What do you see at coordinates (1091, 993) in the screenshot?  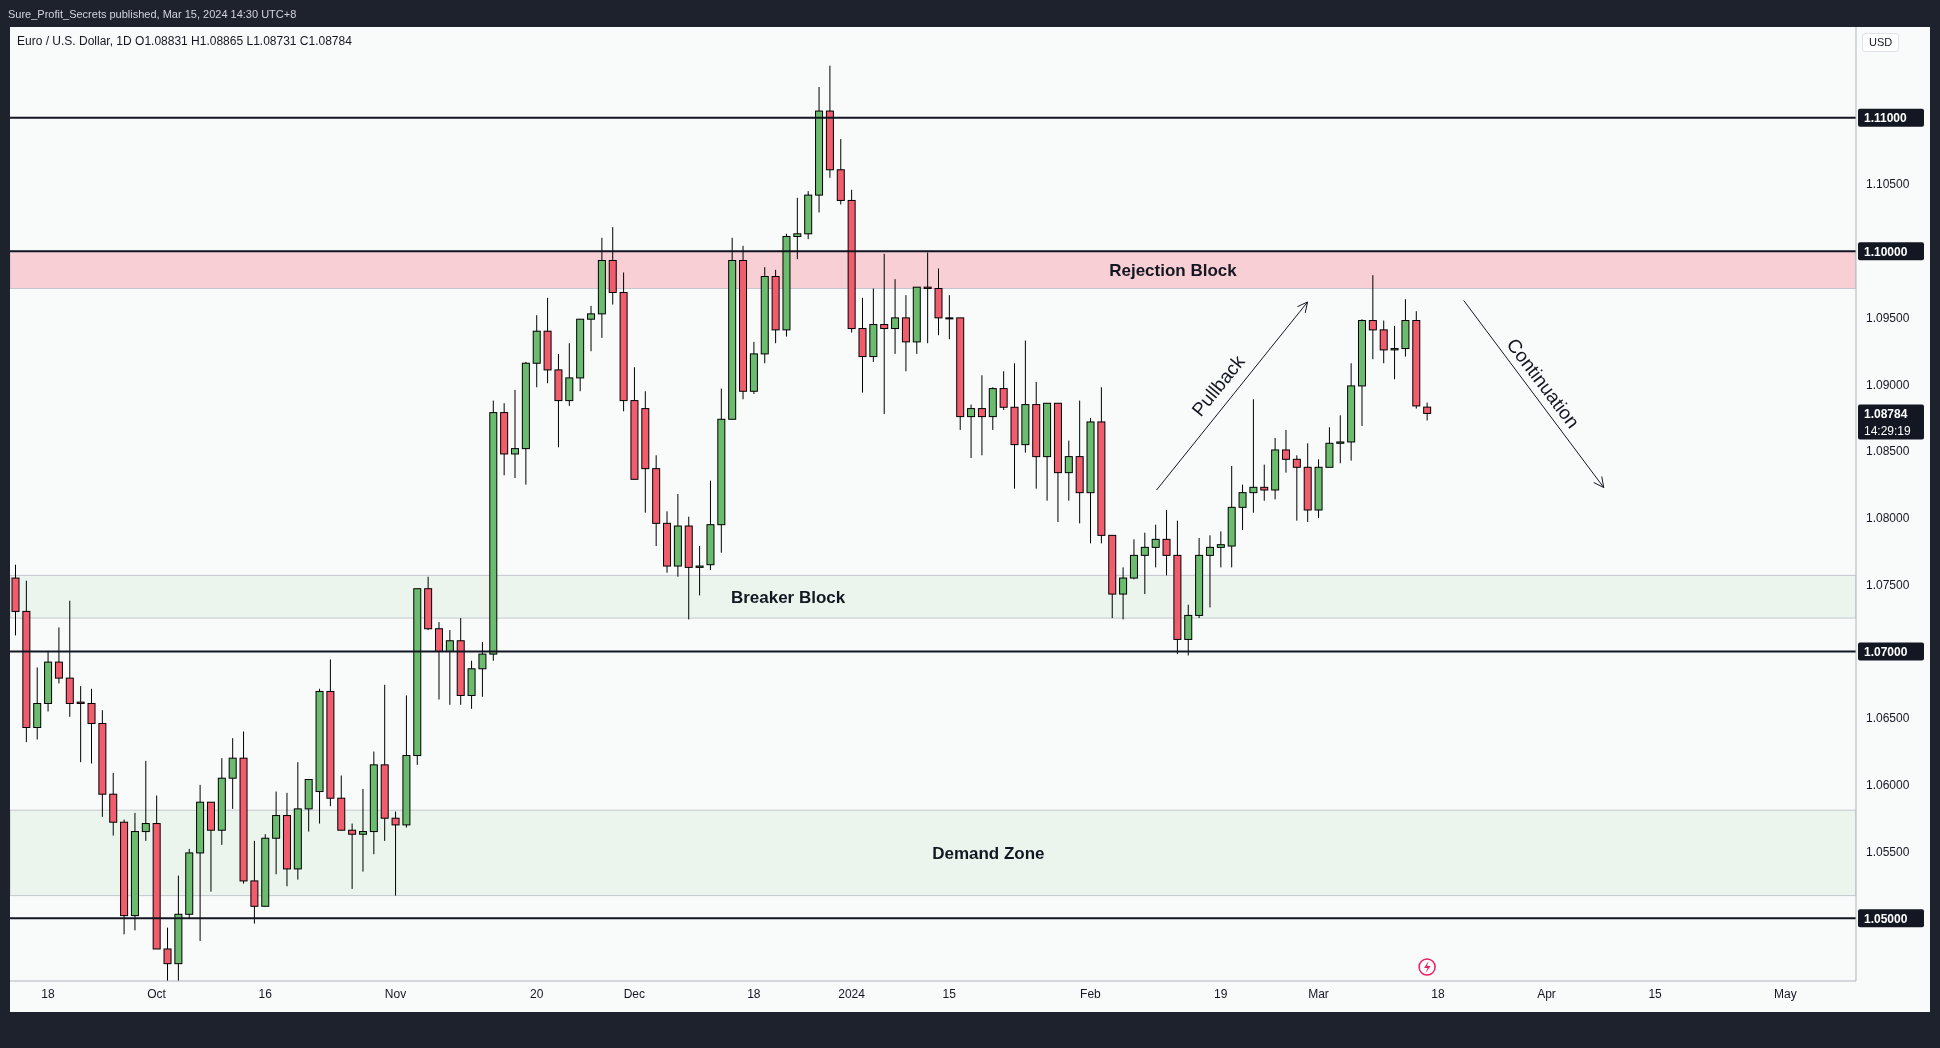 I see `x-tick-label: Feb` at bounding box center [1091, 993].